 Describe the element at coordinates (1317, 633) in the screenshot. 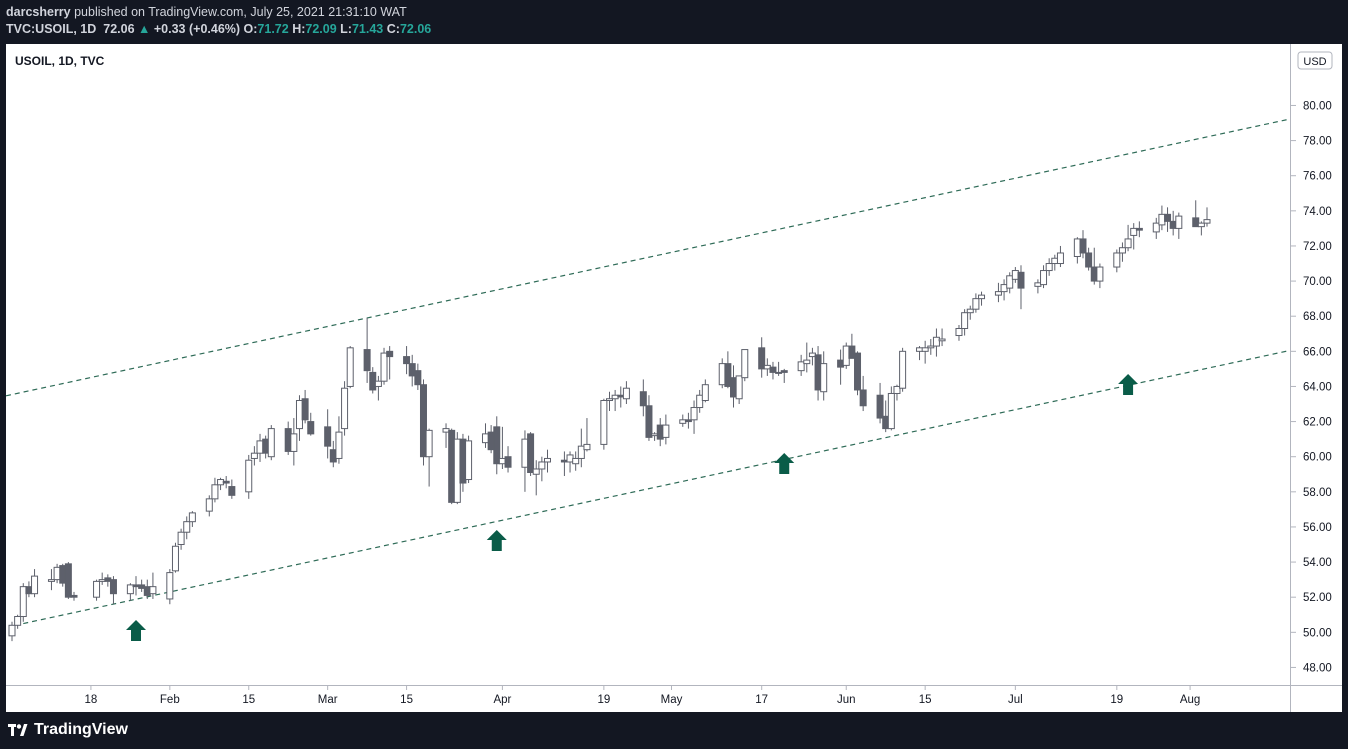

I see `y-tick-label: 50.00` at that location.